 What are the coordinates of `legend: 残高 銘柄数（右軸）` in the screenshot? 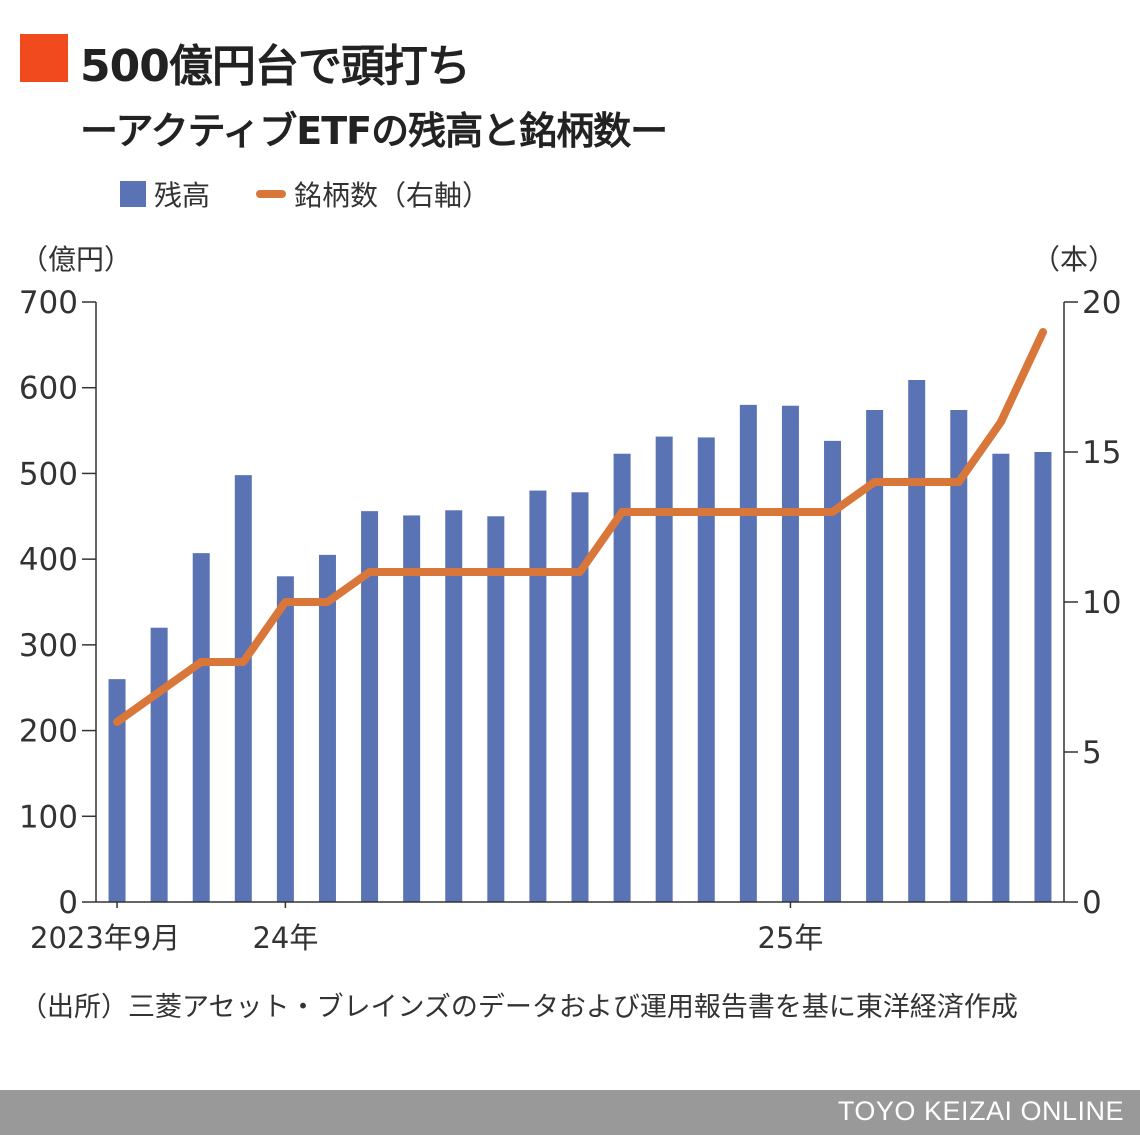 It's located at (328, 194).